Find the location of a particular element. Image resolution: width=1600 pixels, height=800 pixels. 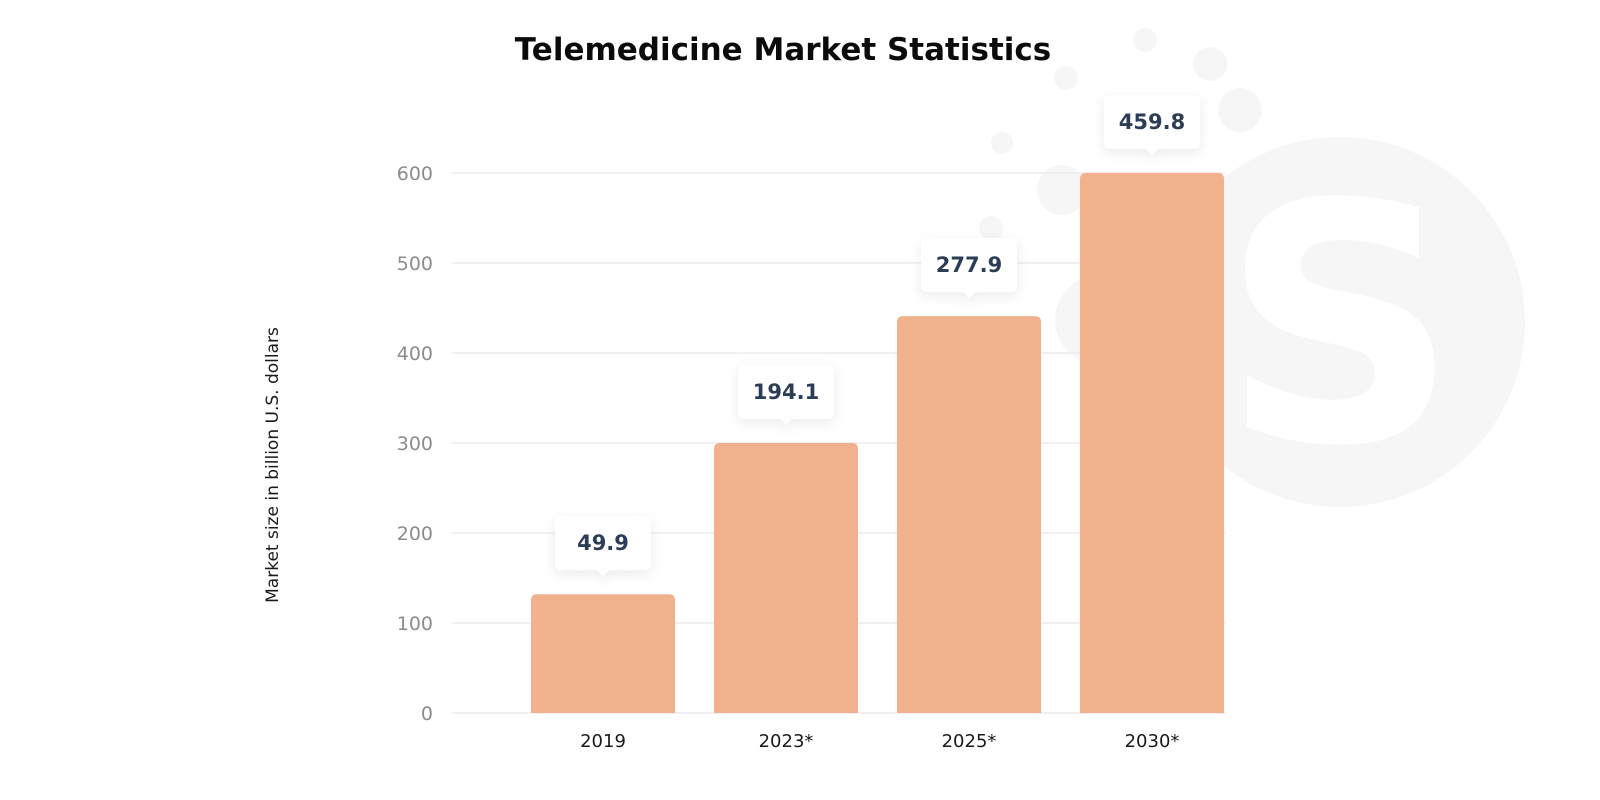

watermark-circle is located at coordinates (1340, 322).